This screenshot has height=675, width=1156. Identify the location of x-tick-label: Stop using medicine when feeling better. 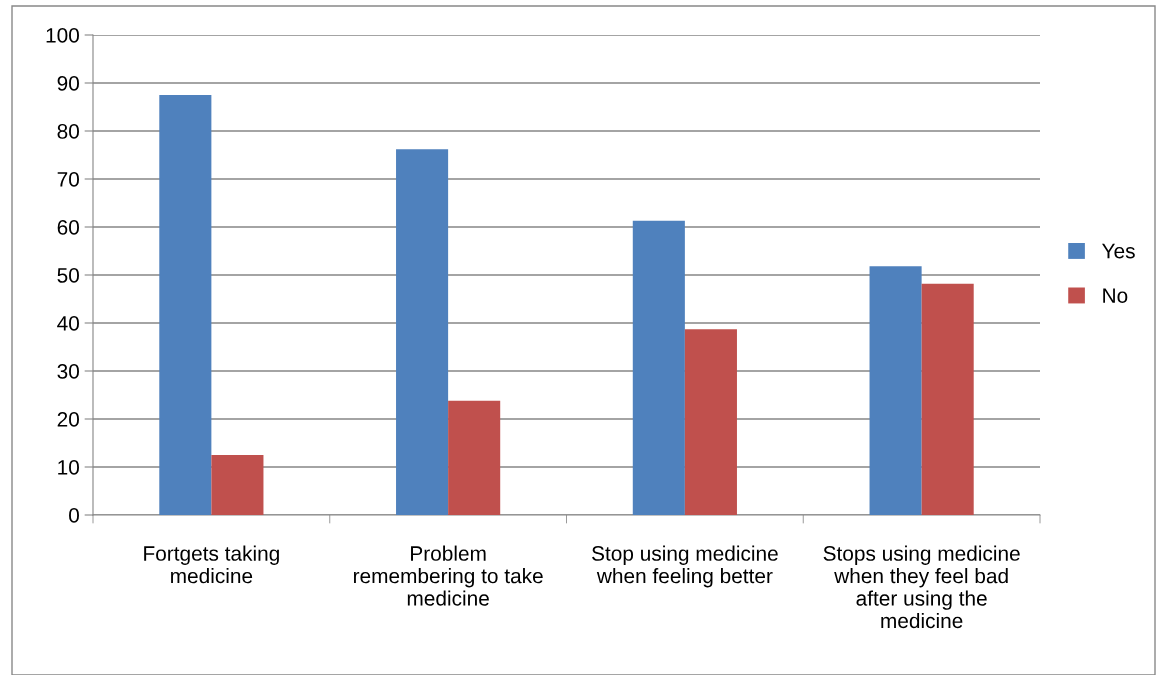
(685, 566).